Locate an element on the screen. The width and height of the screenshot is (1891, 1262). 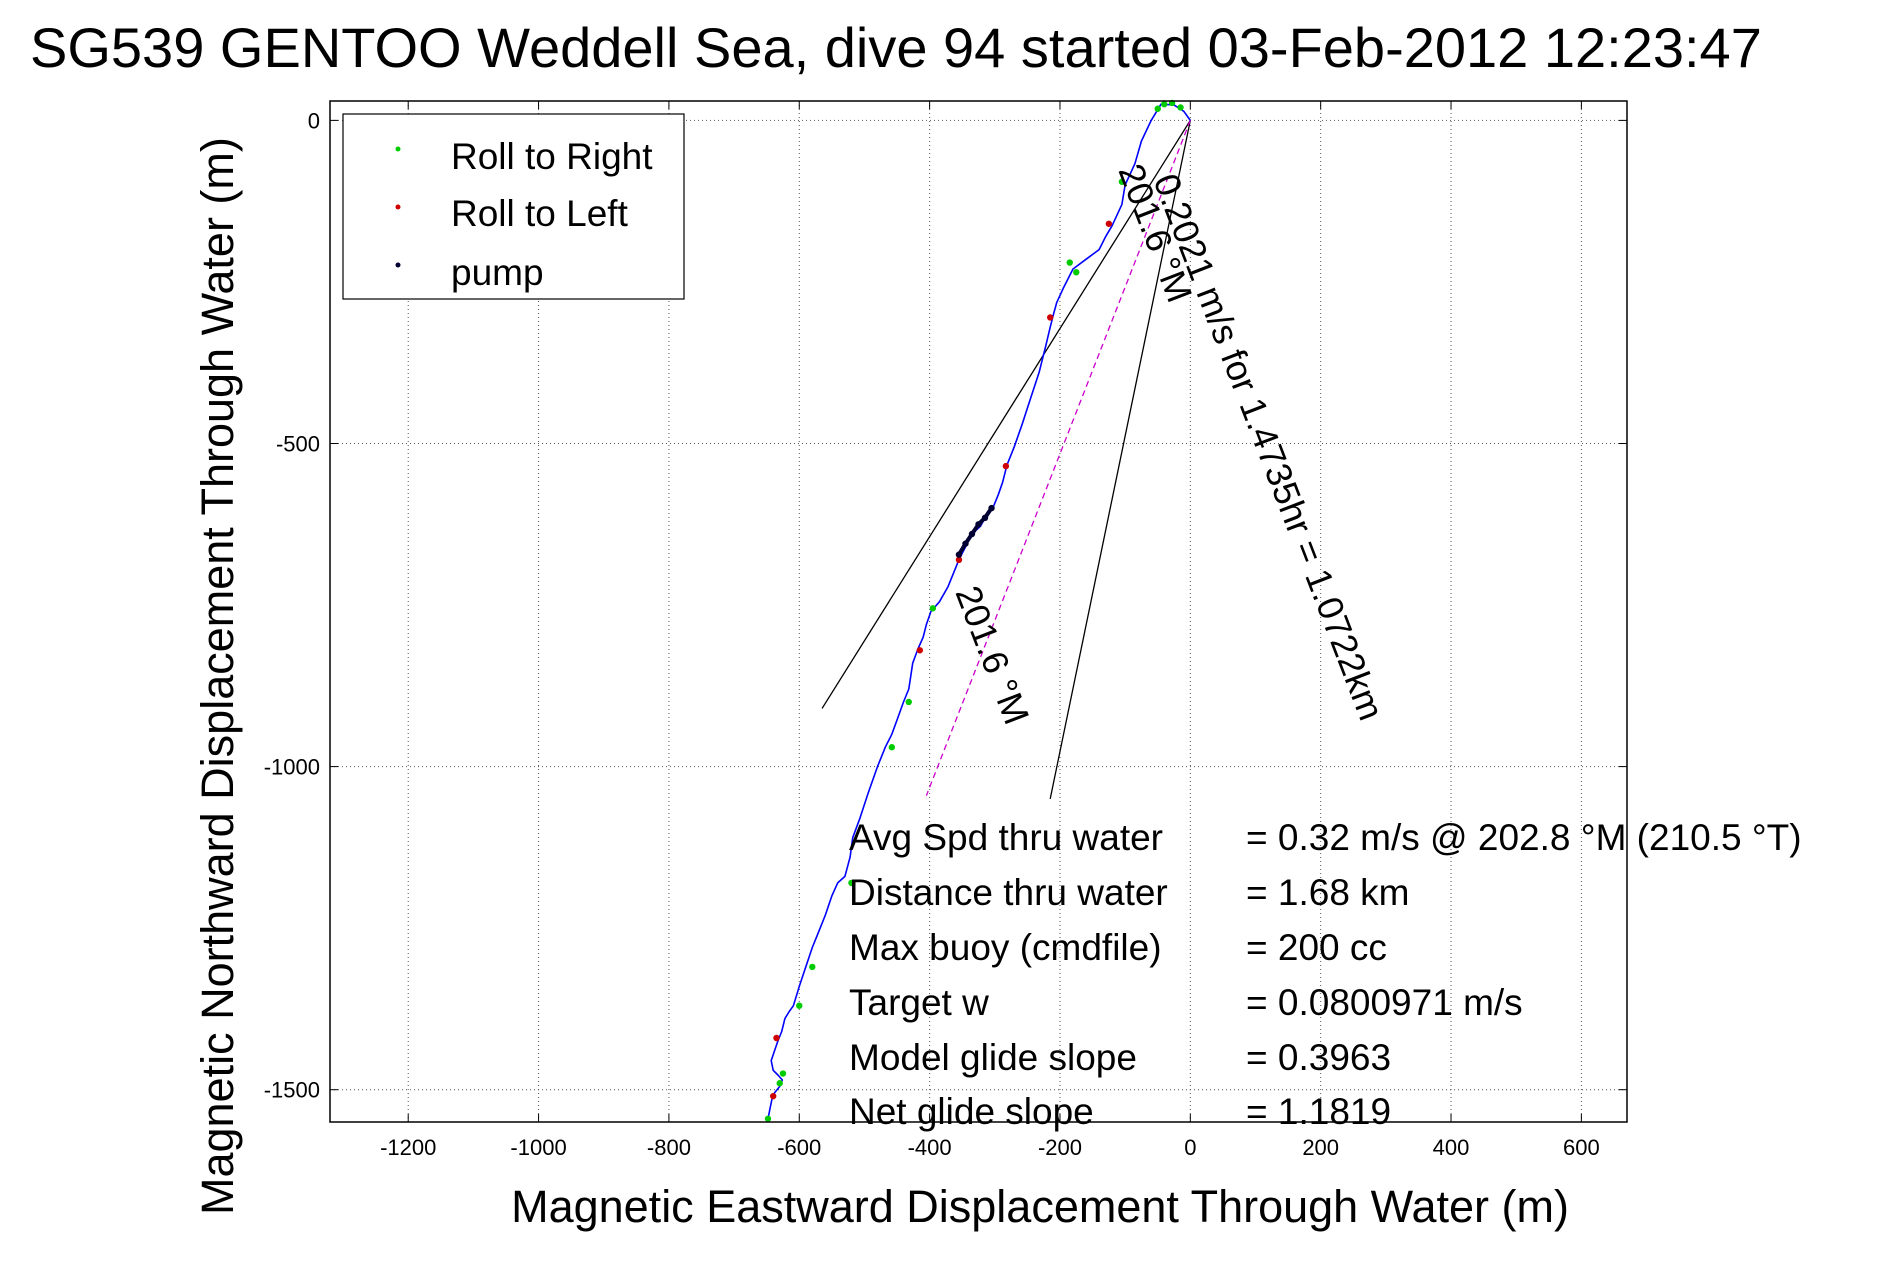
x-tick-label: -1000 is located at coordinates (538, 1147).